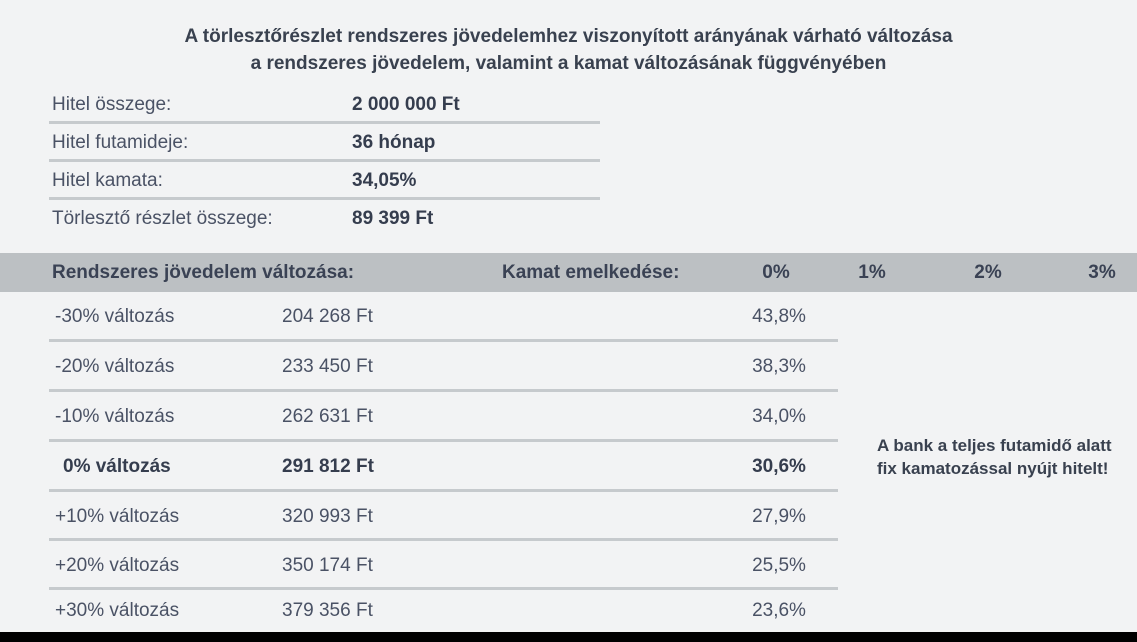 Image resolution: width=1137 pixels, height=642 pixels. Describe the element at coordinates (568, 219) in the screenshot. I see `loan-detail-row-installment: Törlesztő részlet összege: 89 399 Ft` at that location.